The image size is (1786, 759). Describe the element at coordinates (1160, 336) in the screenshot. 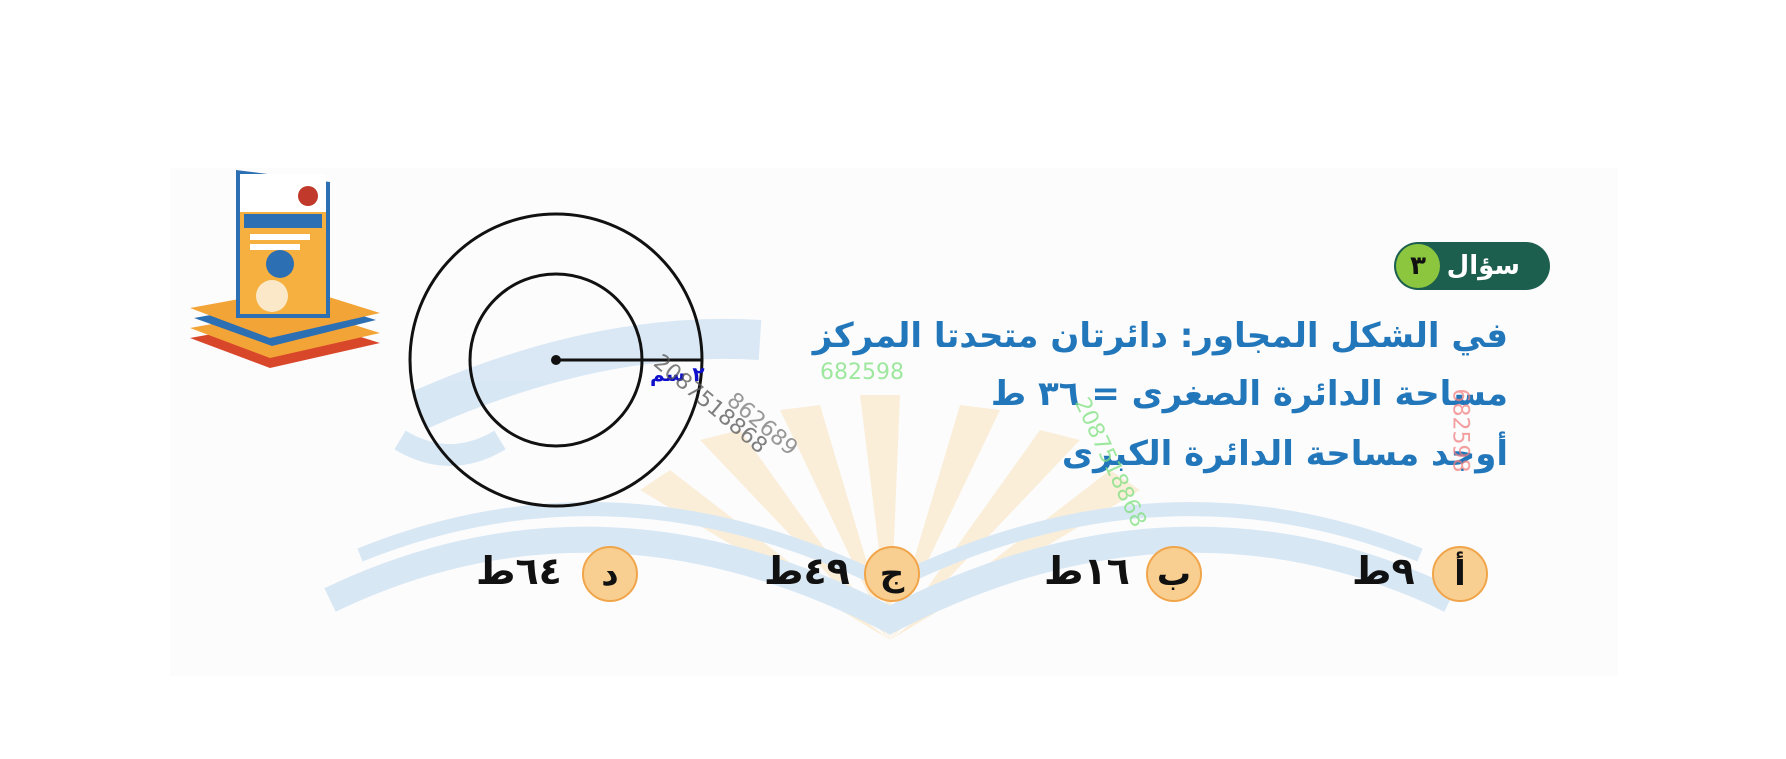

I see `question-line-1: في الشكل المجاور: دائرتان متحدتا المركز` at that location.